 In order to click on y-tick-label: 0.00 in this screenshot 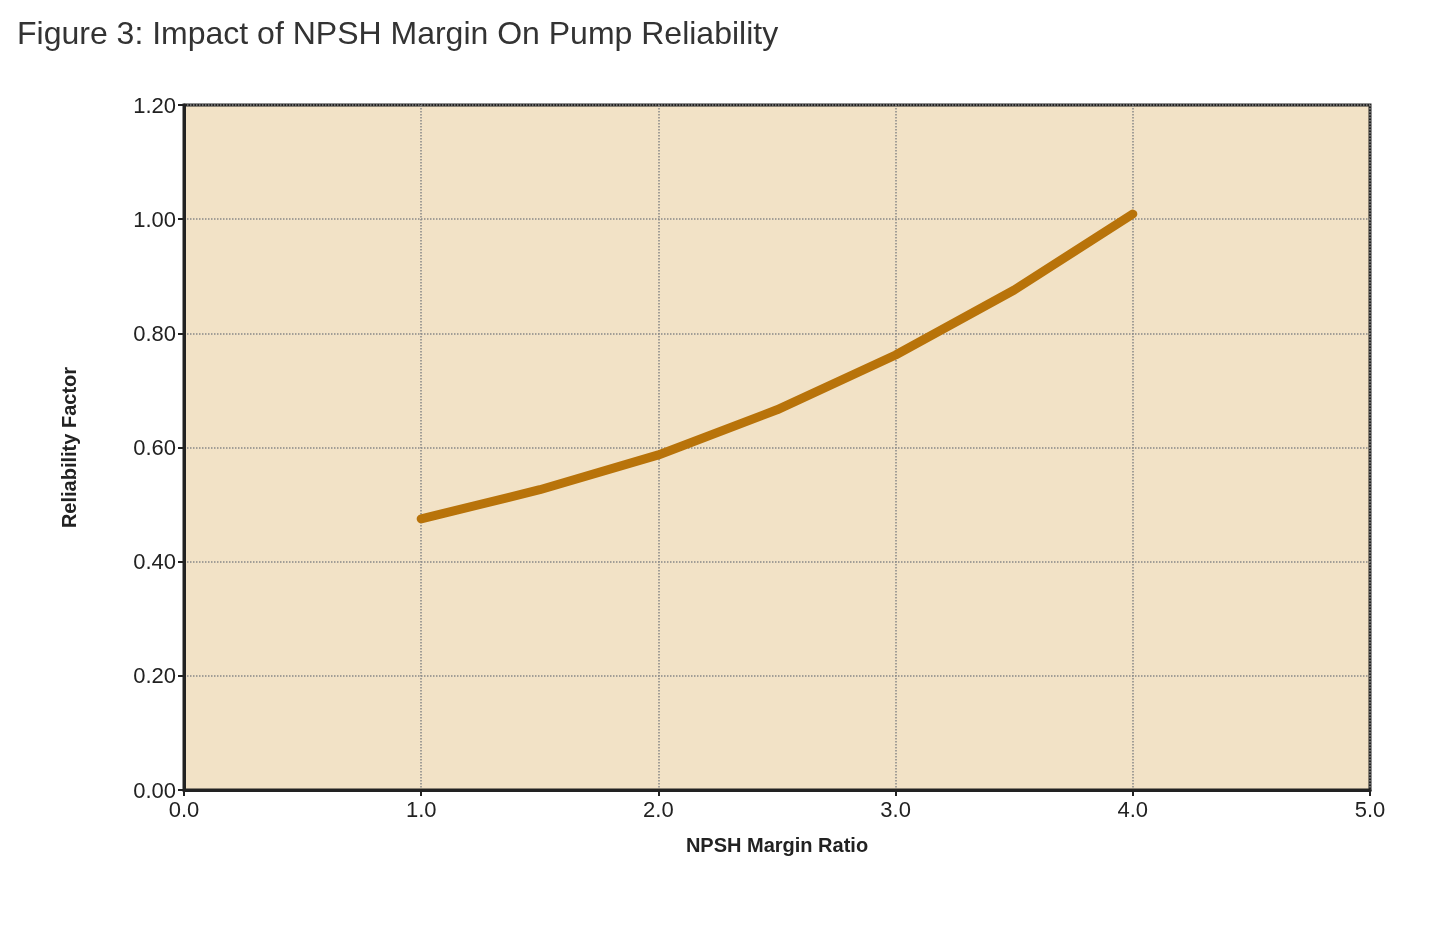, I will do `click(154, 790)`.